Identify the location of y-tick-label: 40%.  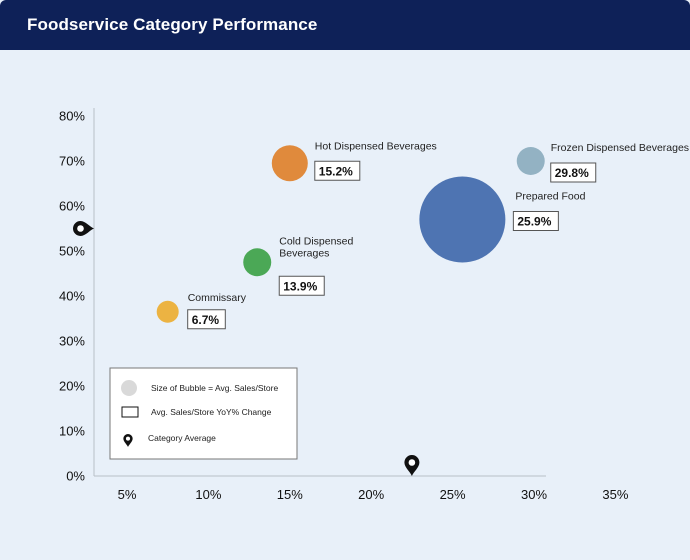
(72, 296).